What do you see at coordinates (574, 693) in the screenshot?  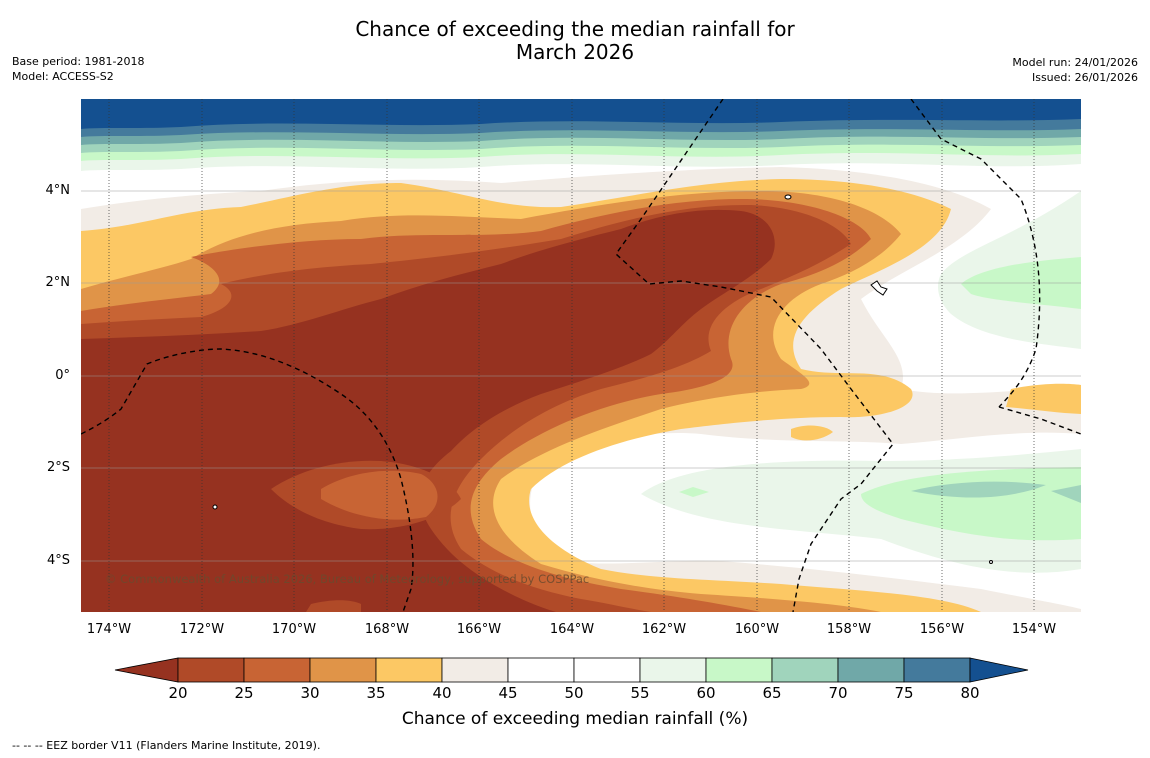 I see `colorbar-tick: 50` at bounding box center [574, 693].